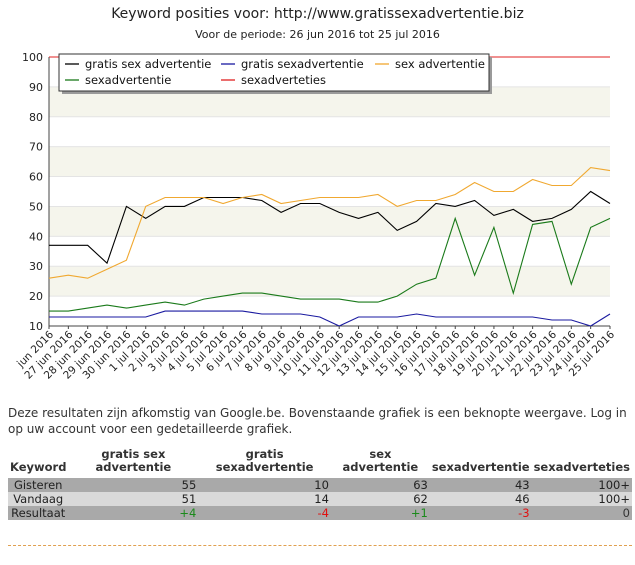 The height and width of the screenshot is (565, 635). What do you see at coordinates (36, 147) in the screenshot?
I see `y-tick-label: 70` at bounding box center [36, 147].